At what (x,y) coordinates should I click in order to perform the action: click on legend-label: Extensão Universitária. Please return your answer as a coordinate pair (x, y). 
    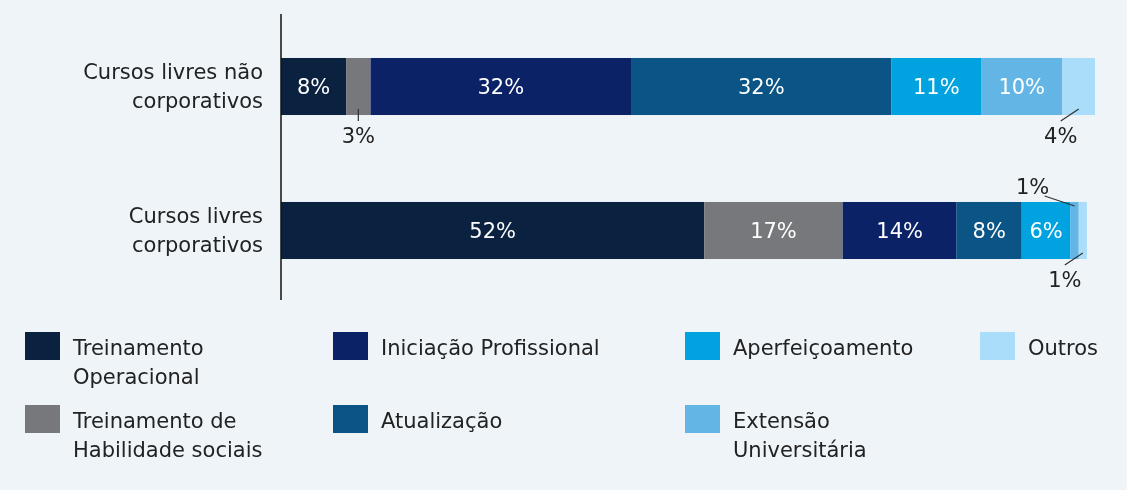
    Looking at the image, I should click on (800, 435).